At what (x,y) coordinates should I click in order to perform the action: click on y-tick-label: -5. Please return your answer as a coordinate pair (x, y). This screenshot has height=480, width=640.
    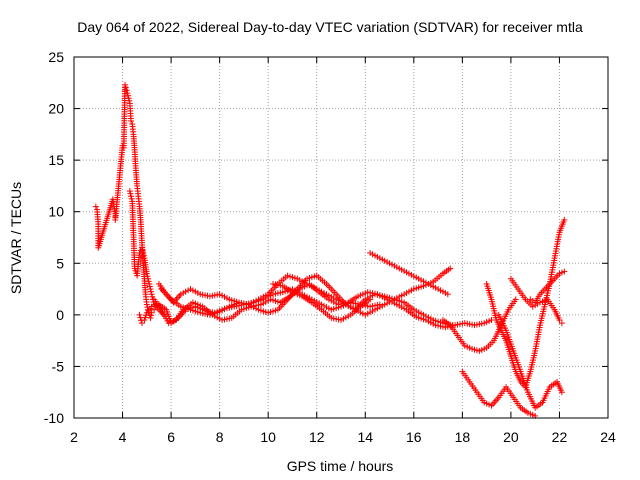
    Looking at the image, I should click on (58, 366).